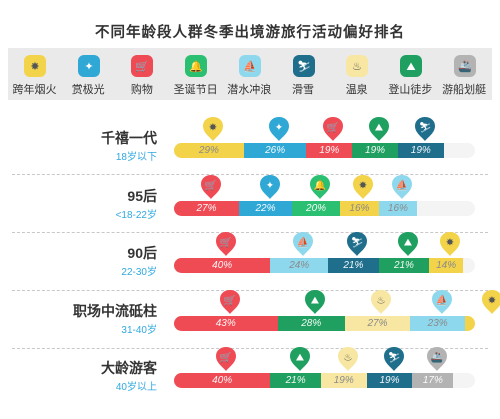  What do you see at coordinates (136, 387) in the screenshot?
I see `group-age-range: 40岁以上` at bounding box center [136, 387].